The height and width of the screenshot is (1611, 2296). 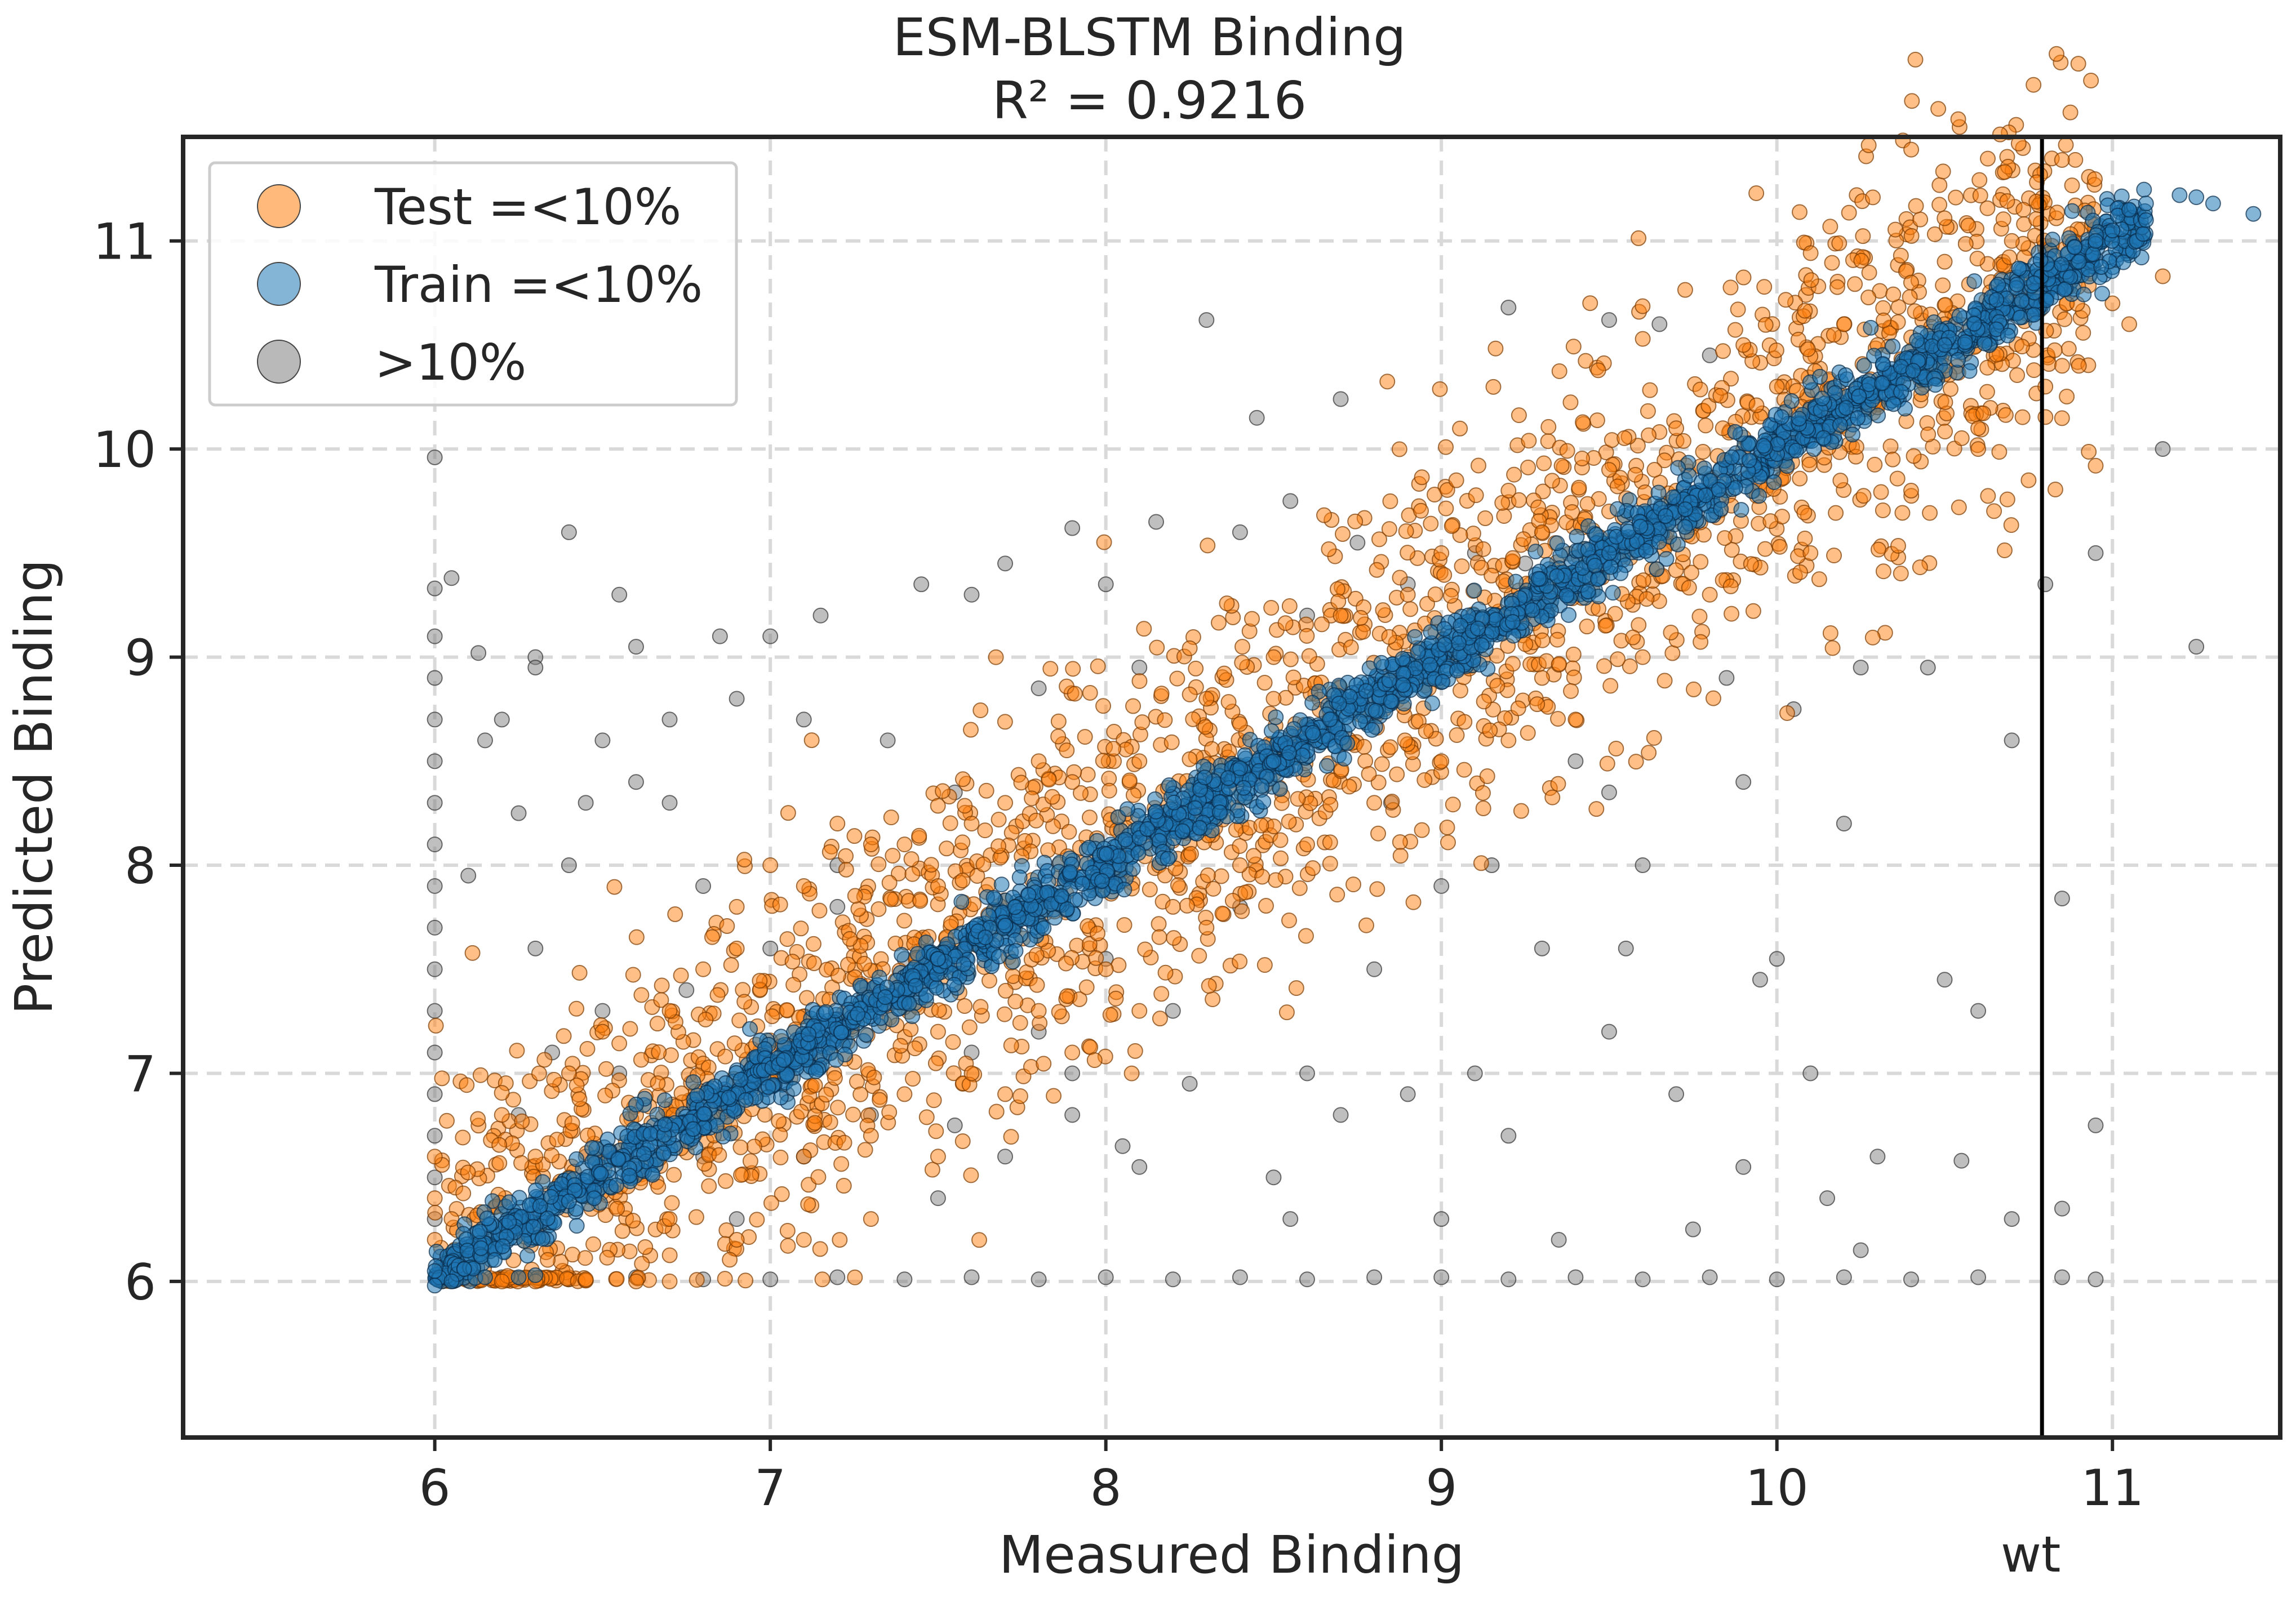 What do you see at coordinates (1149, 100) in the screenshot?
I see `chart-subtitle: R² = 0.9216` at bounding box center [1149, 100].